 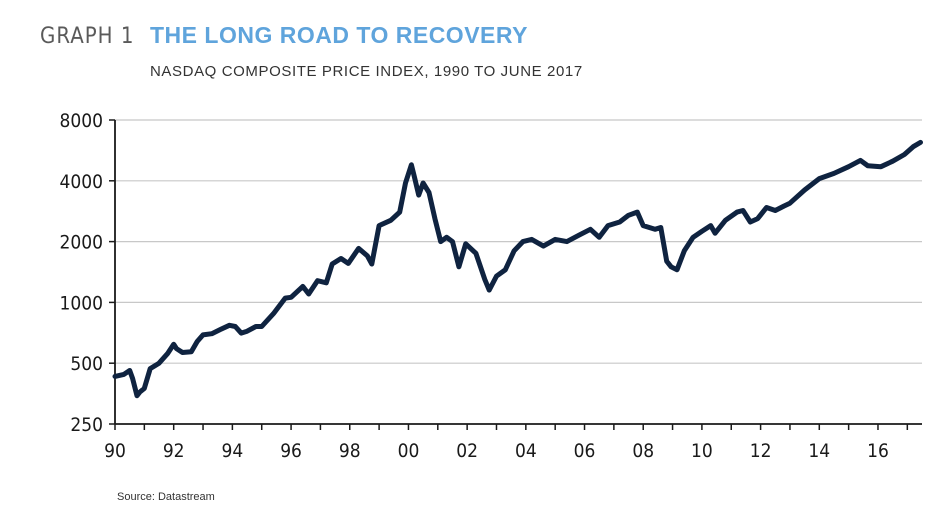 What do you see at coordinates (82, 182) in the screenshot?
I see `y-tick-label: 4000` at bounding box center [82, 182].